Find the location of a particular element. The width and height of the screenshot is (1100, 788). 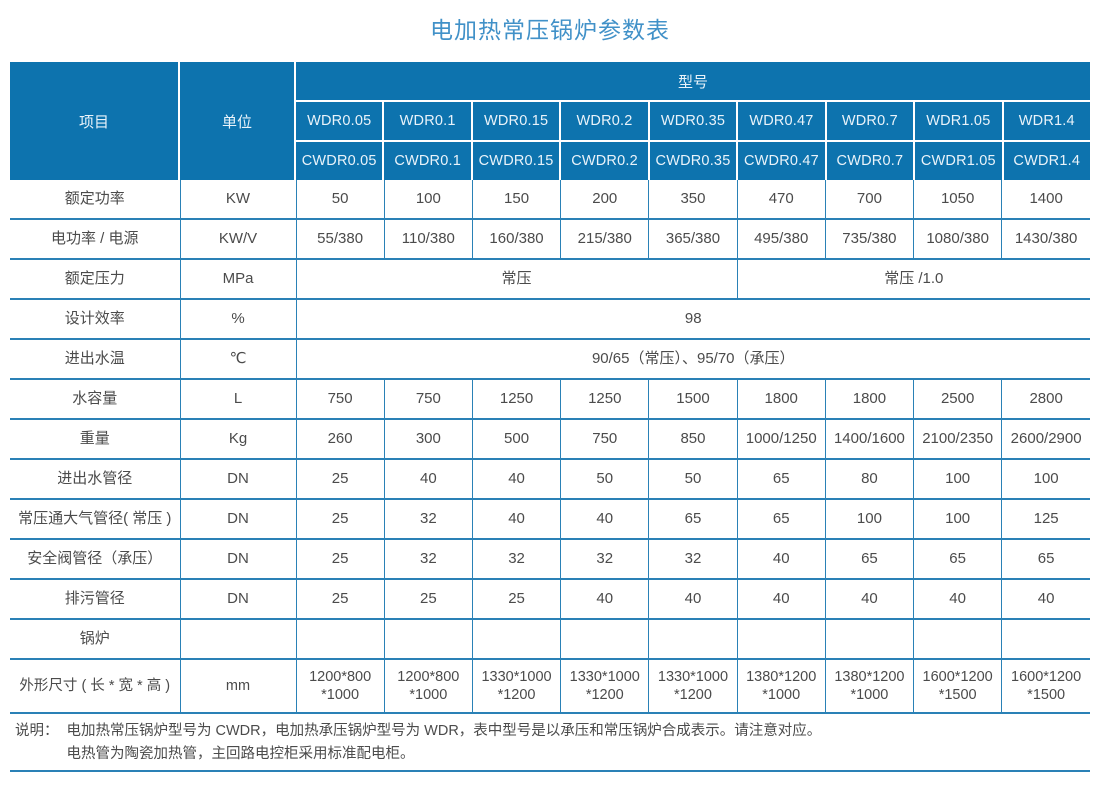

table-cell: 2600/2900 is located at coordinates (1045, 438).